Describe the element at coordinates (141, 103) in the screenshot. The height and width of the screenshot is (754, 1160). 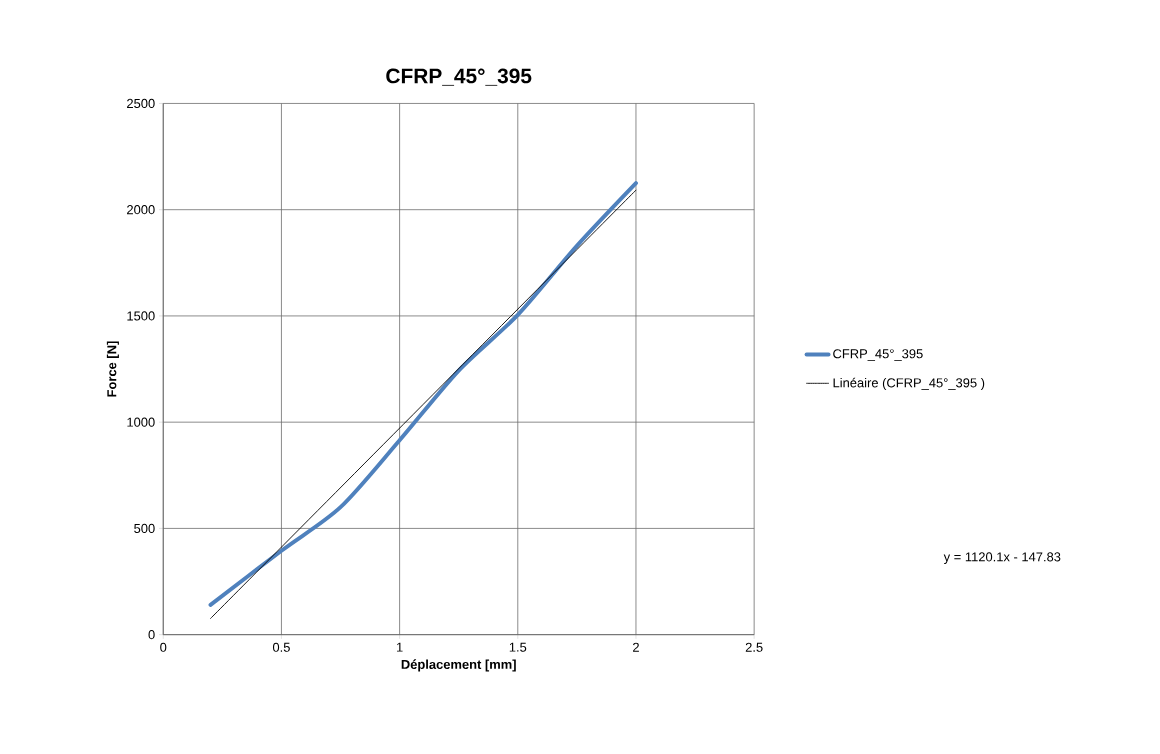
I see `y-tick-label: 2500` at that location.